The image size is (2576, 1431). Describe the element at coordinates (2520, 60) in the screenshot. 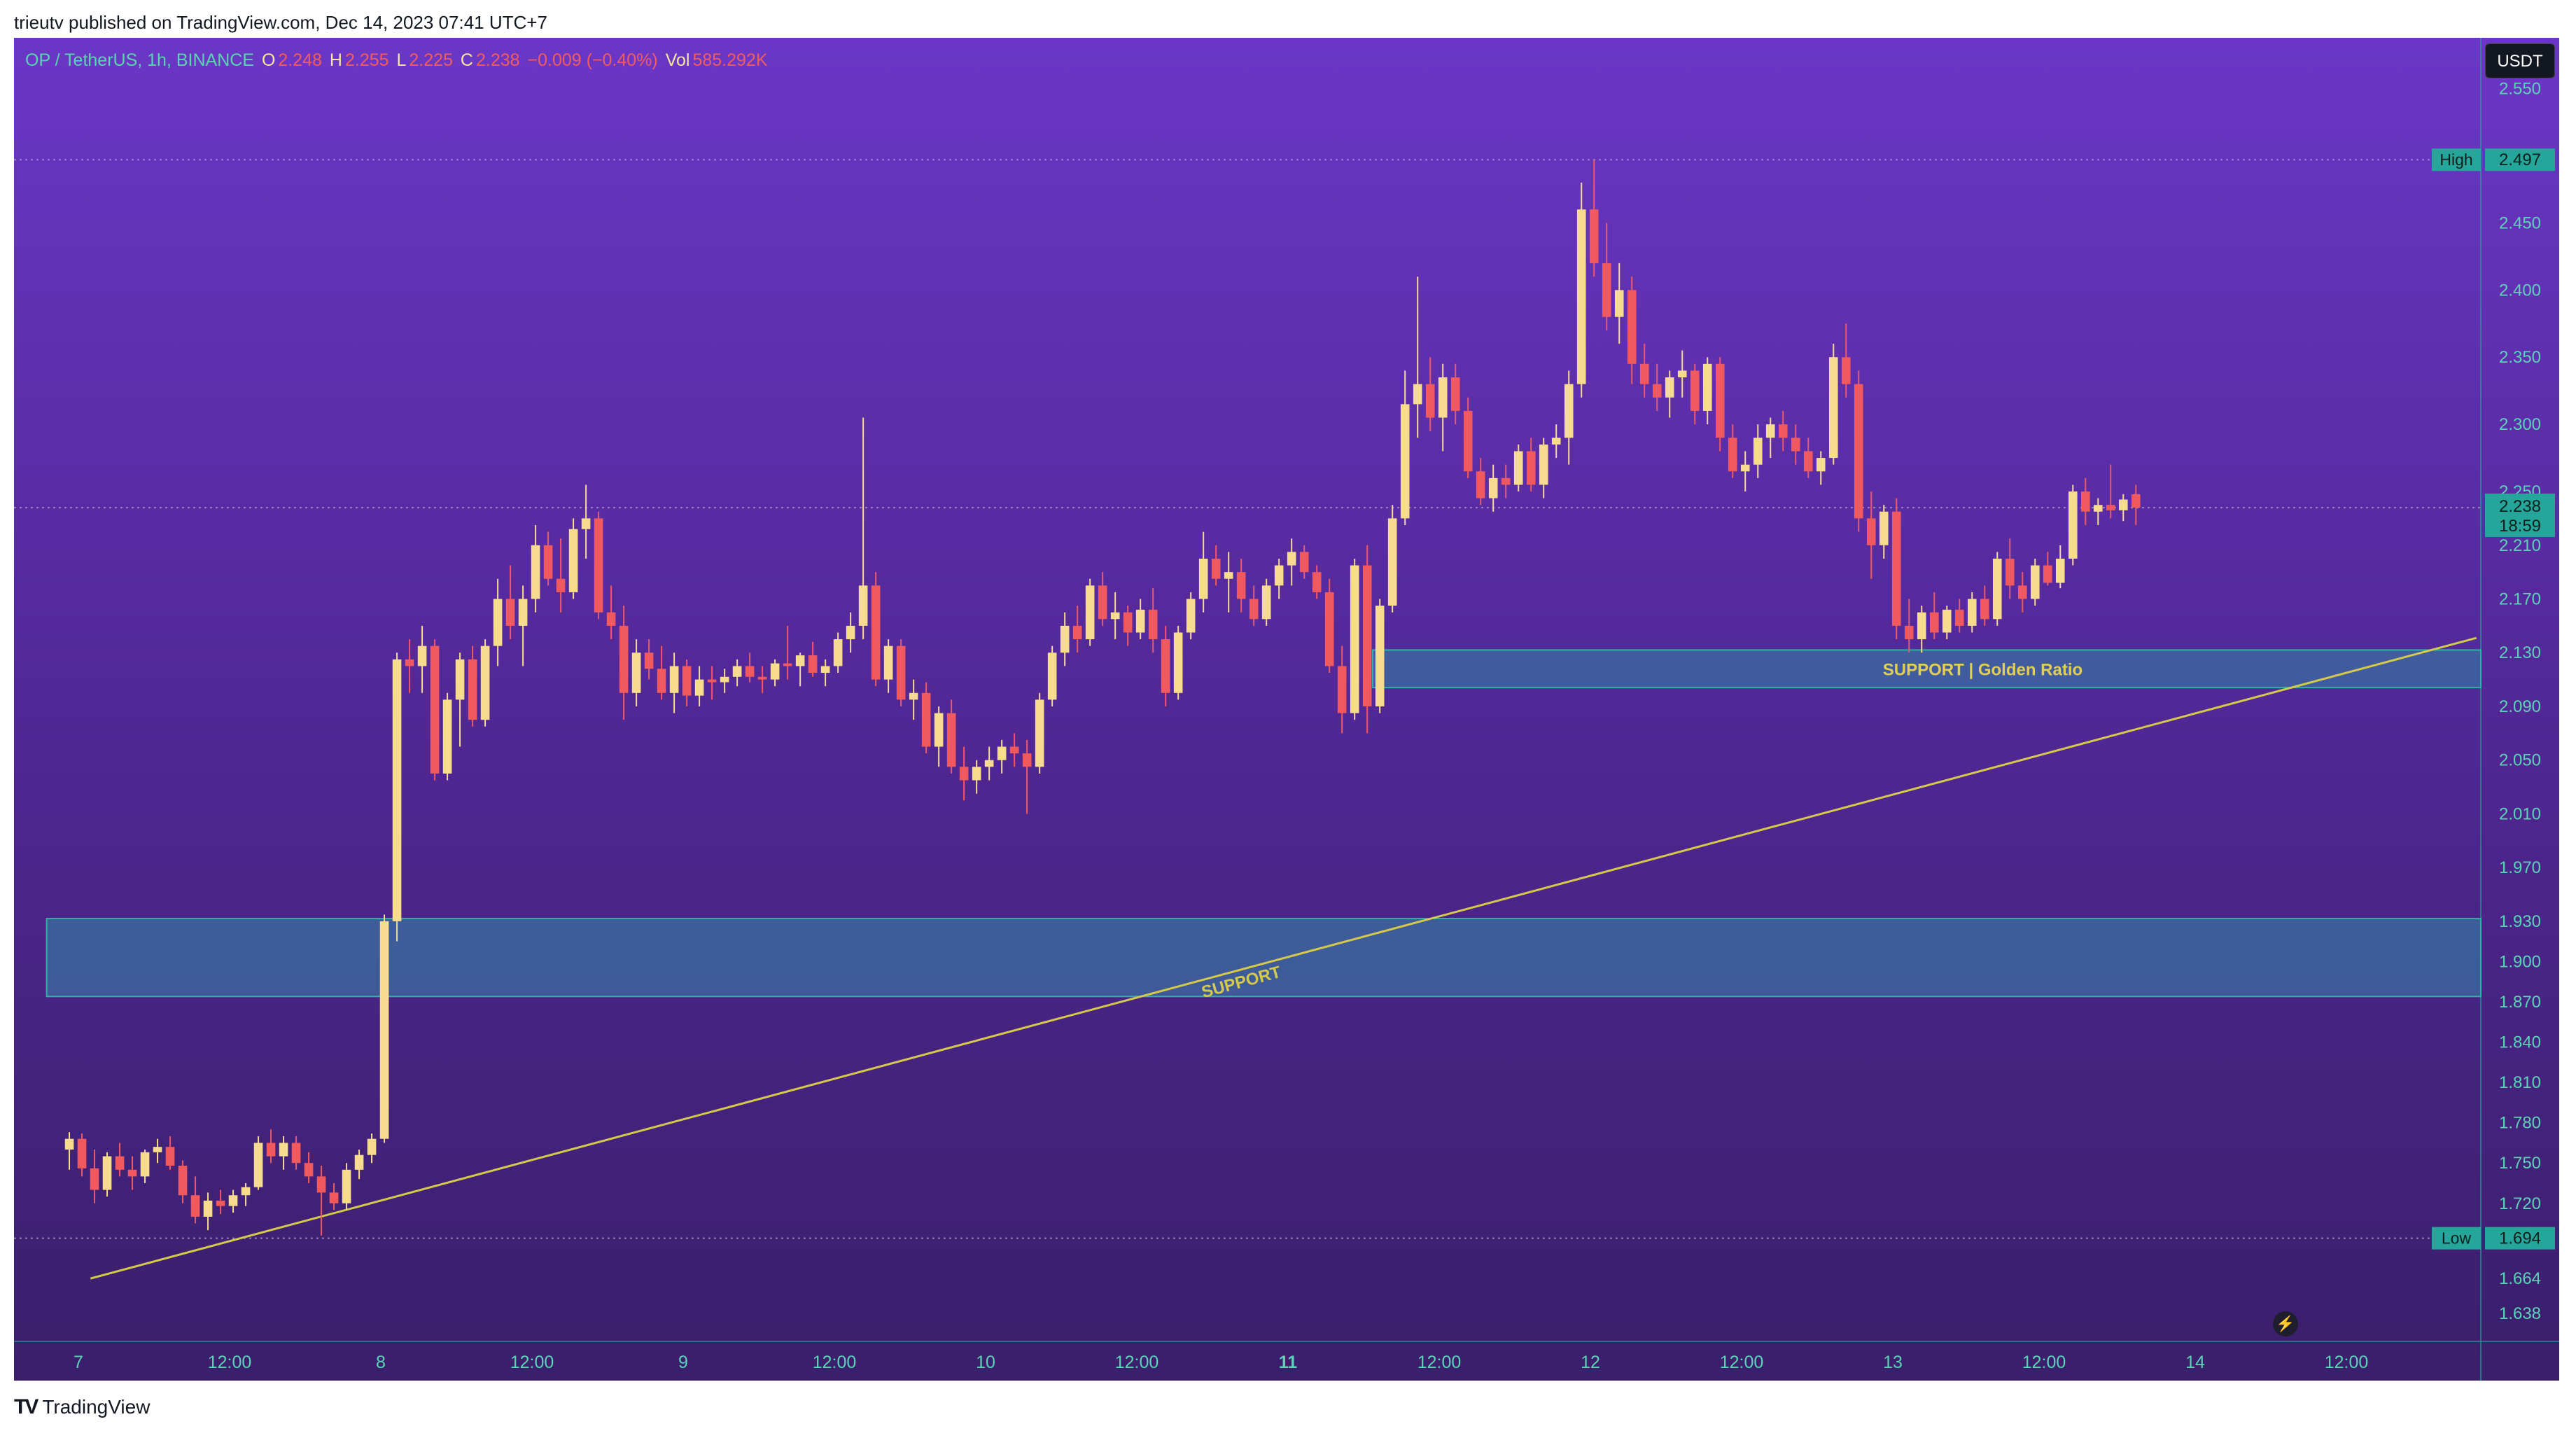

I see `currency-button: USDT` at that location.